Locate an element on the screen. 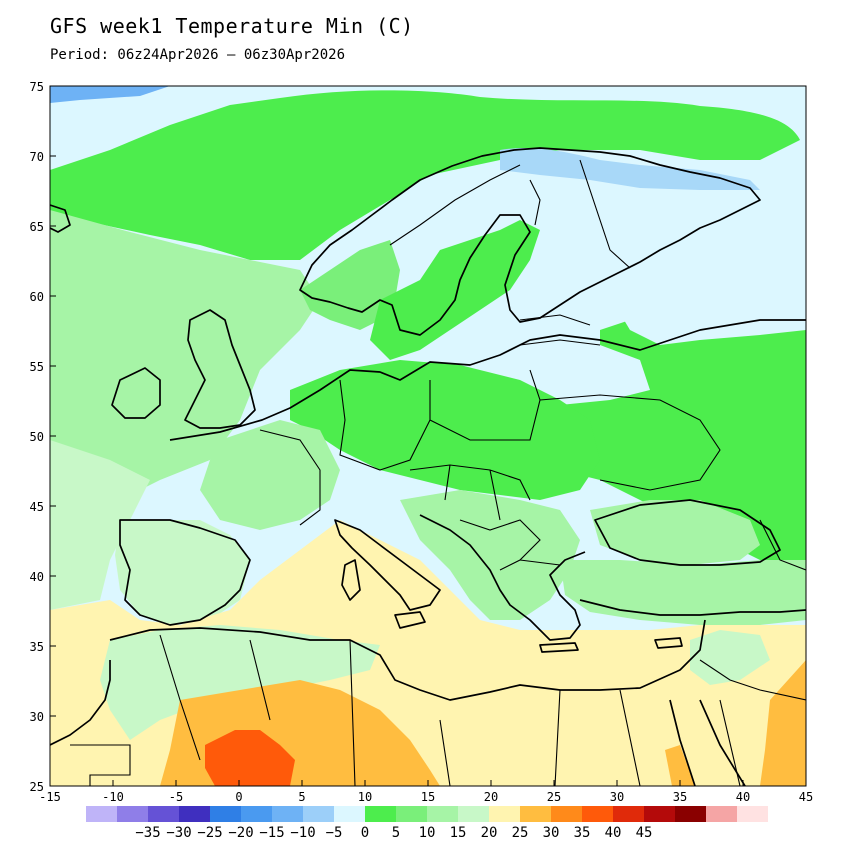  colorbar-label: −30 is located at coordinates (178, 833).